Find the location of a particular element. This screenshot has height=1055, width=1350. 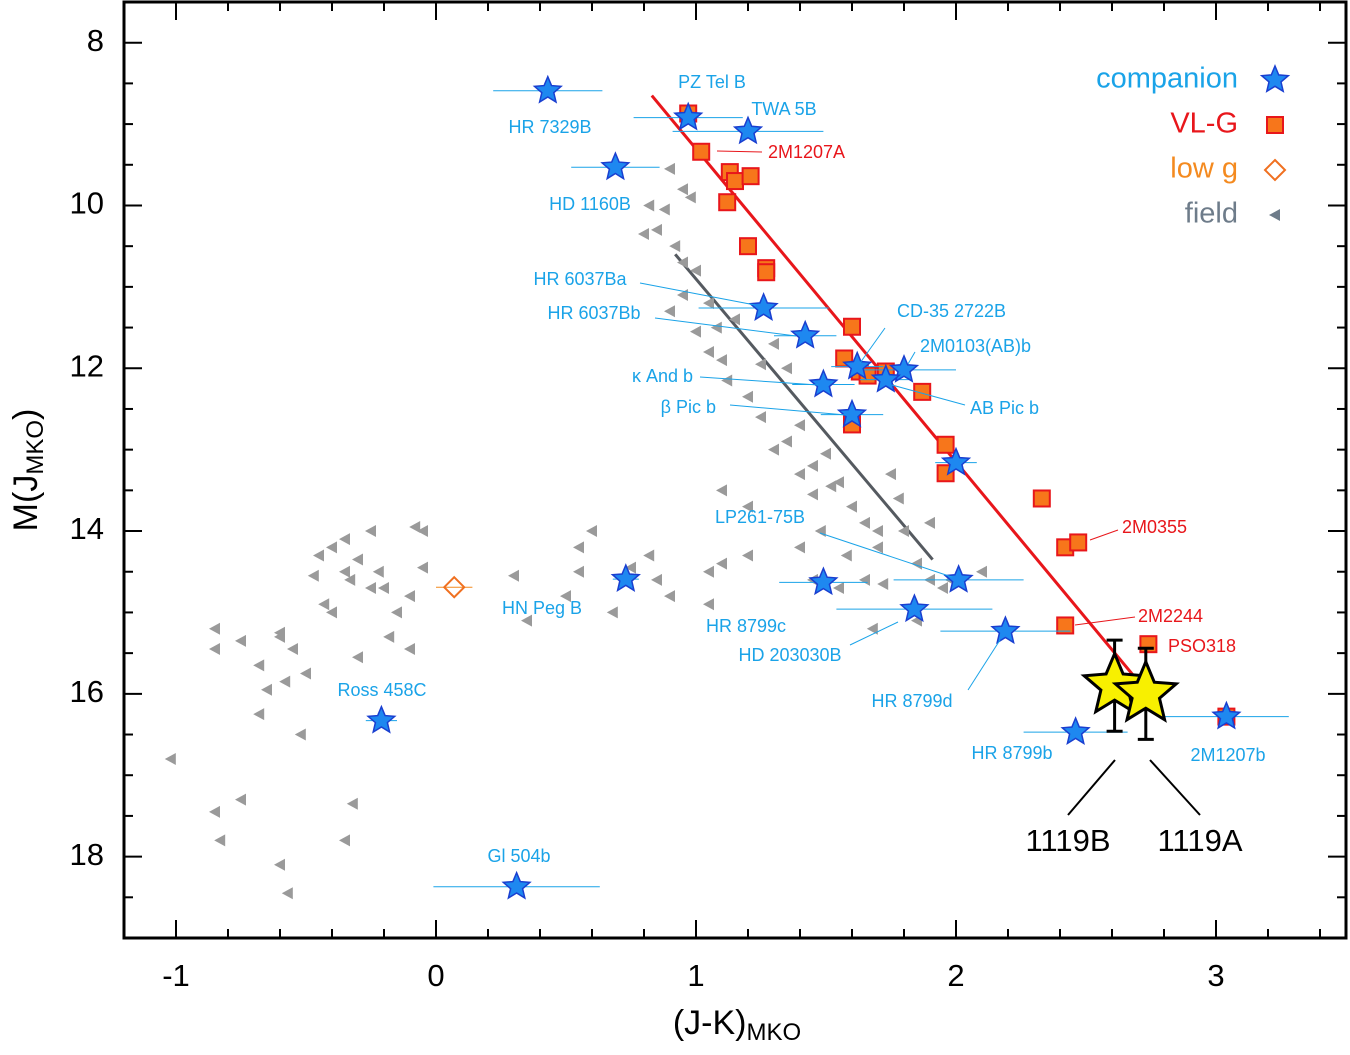

point-label: AB Pic b is located at coordinates (1004, 408).